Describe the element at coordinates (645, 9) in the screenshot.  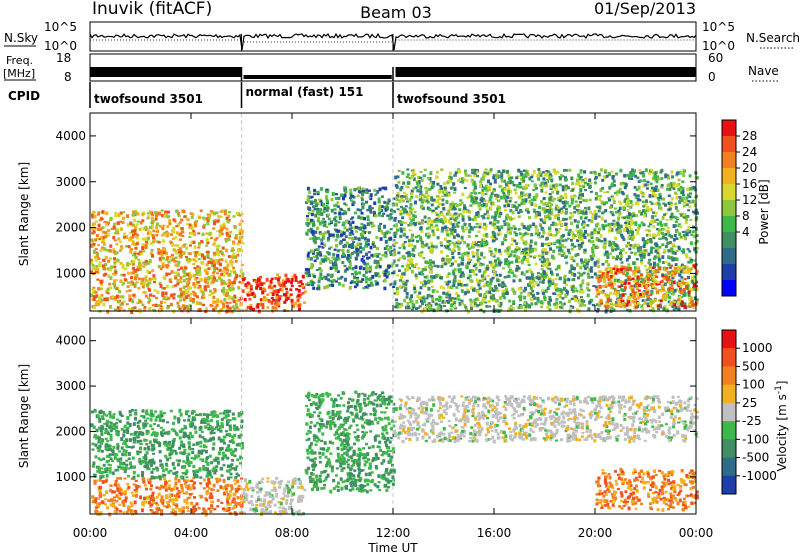
I see `date-title: 01/Sep/2013` at that location.